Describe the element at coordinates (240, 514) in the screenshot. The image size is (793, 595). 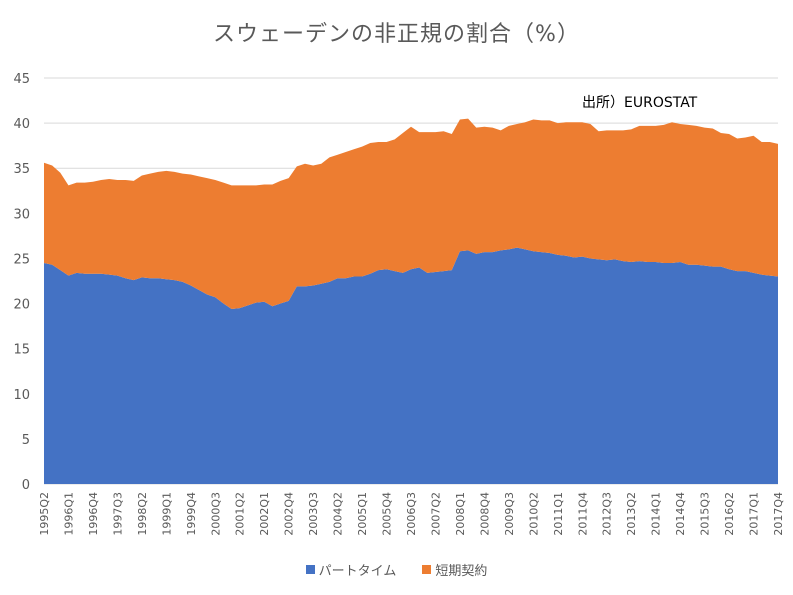
I see `x-tick-label: 2001Q2` at that location.